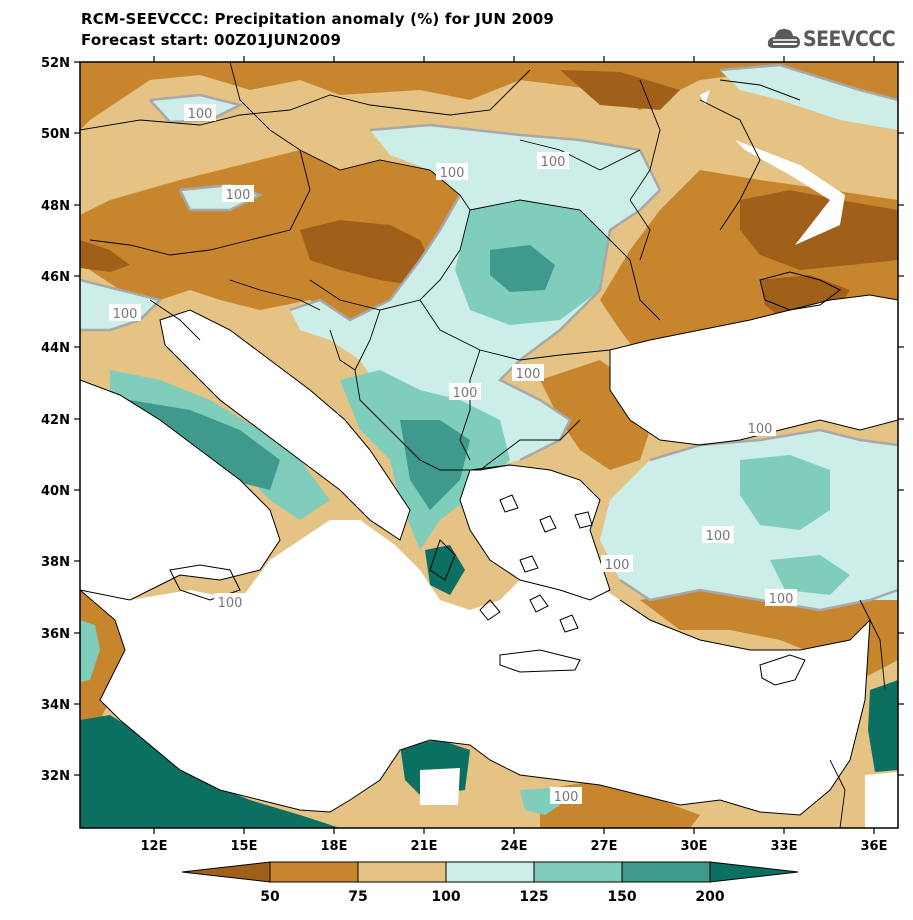 This screenshot has height=920, width=913. What do you see at coordinates (55, 491) in the screenshot?
I see `lat-label: 40N` at bounding box center [55, 491].